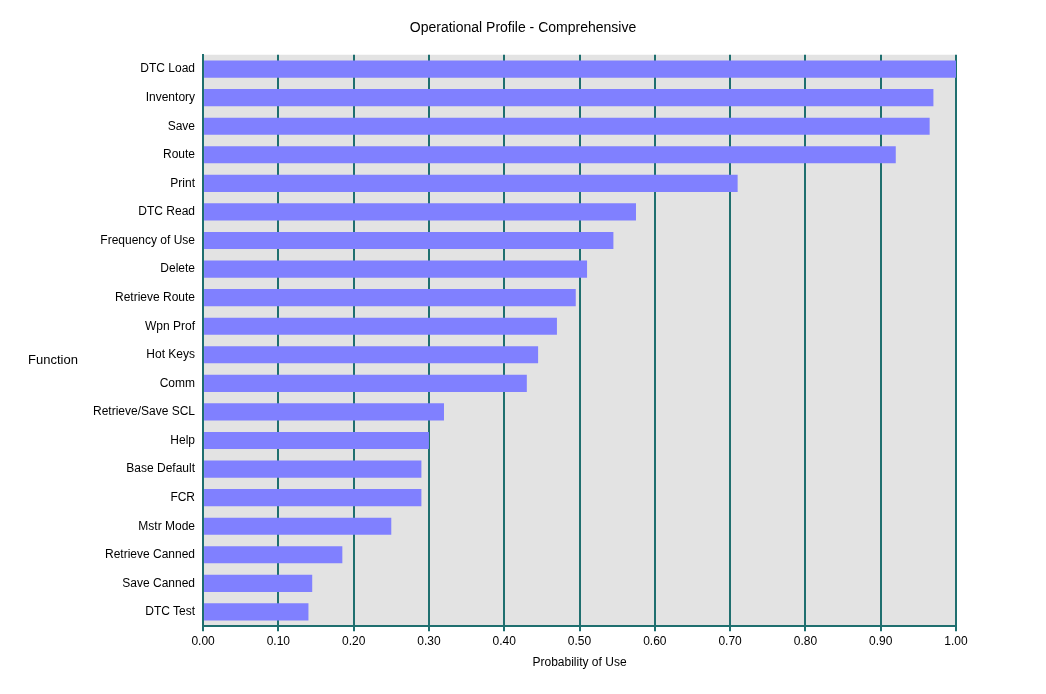 This screenshot has width=1046, height=694. I want to click on x-tick-label: 0.20, so click(353, 640).